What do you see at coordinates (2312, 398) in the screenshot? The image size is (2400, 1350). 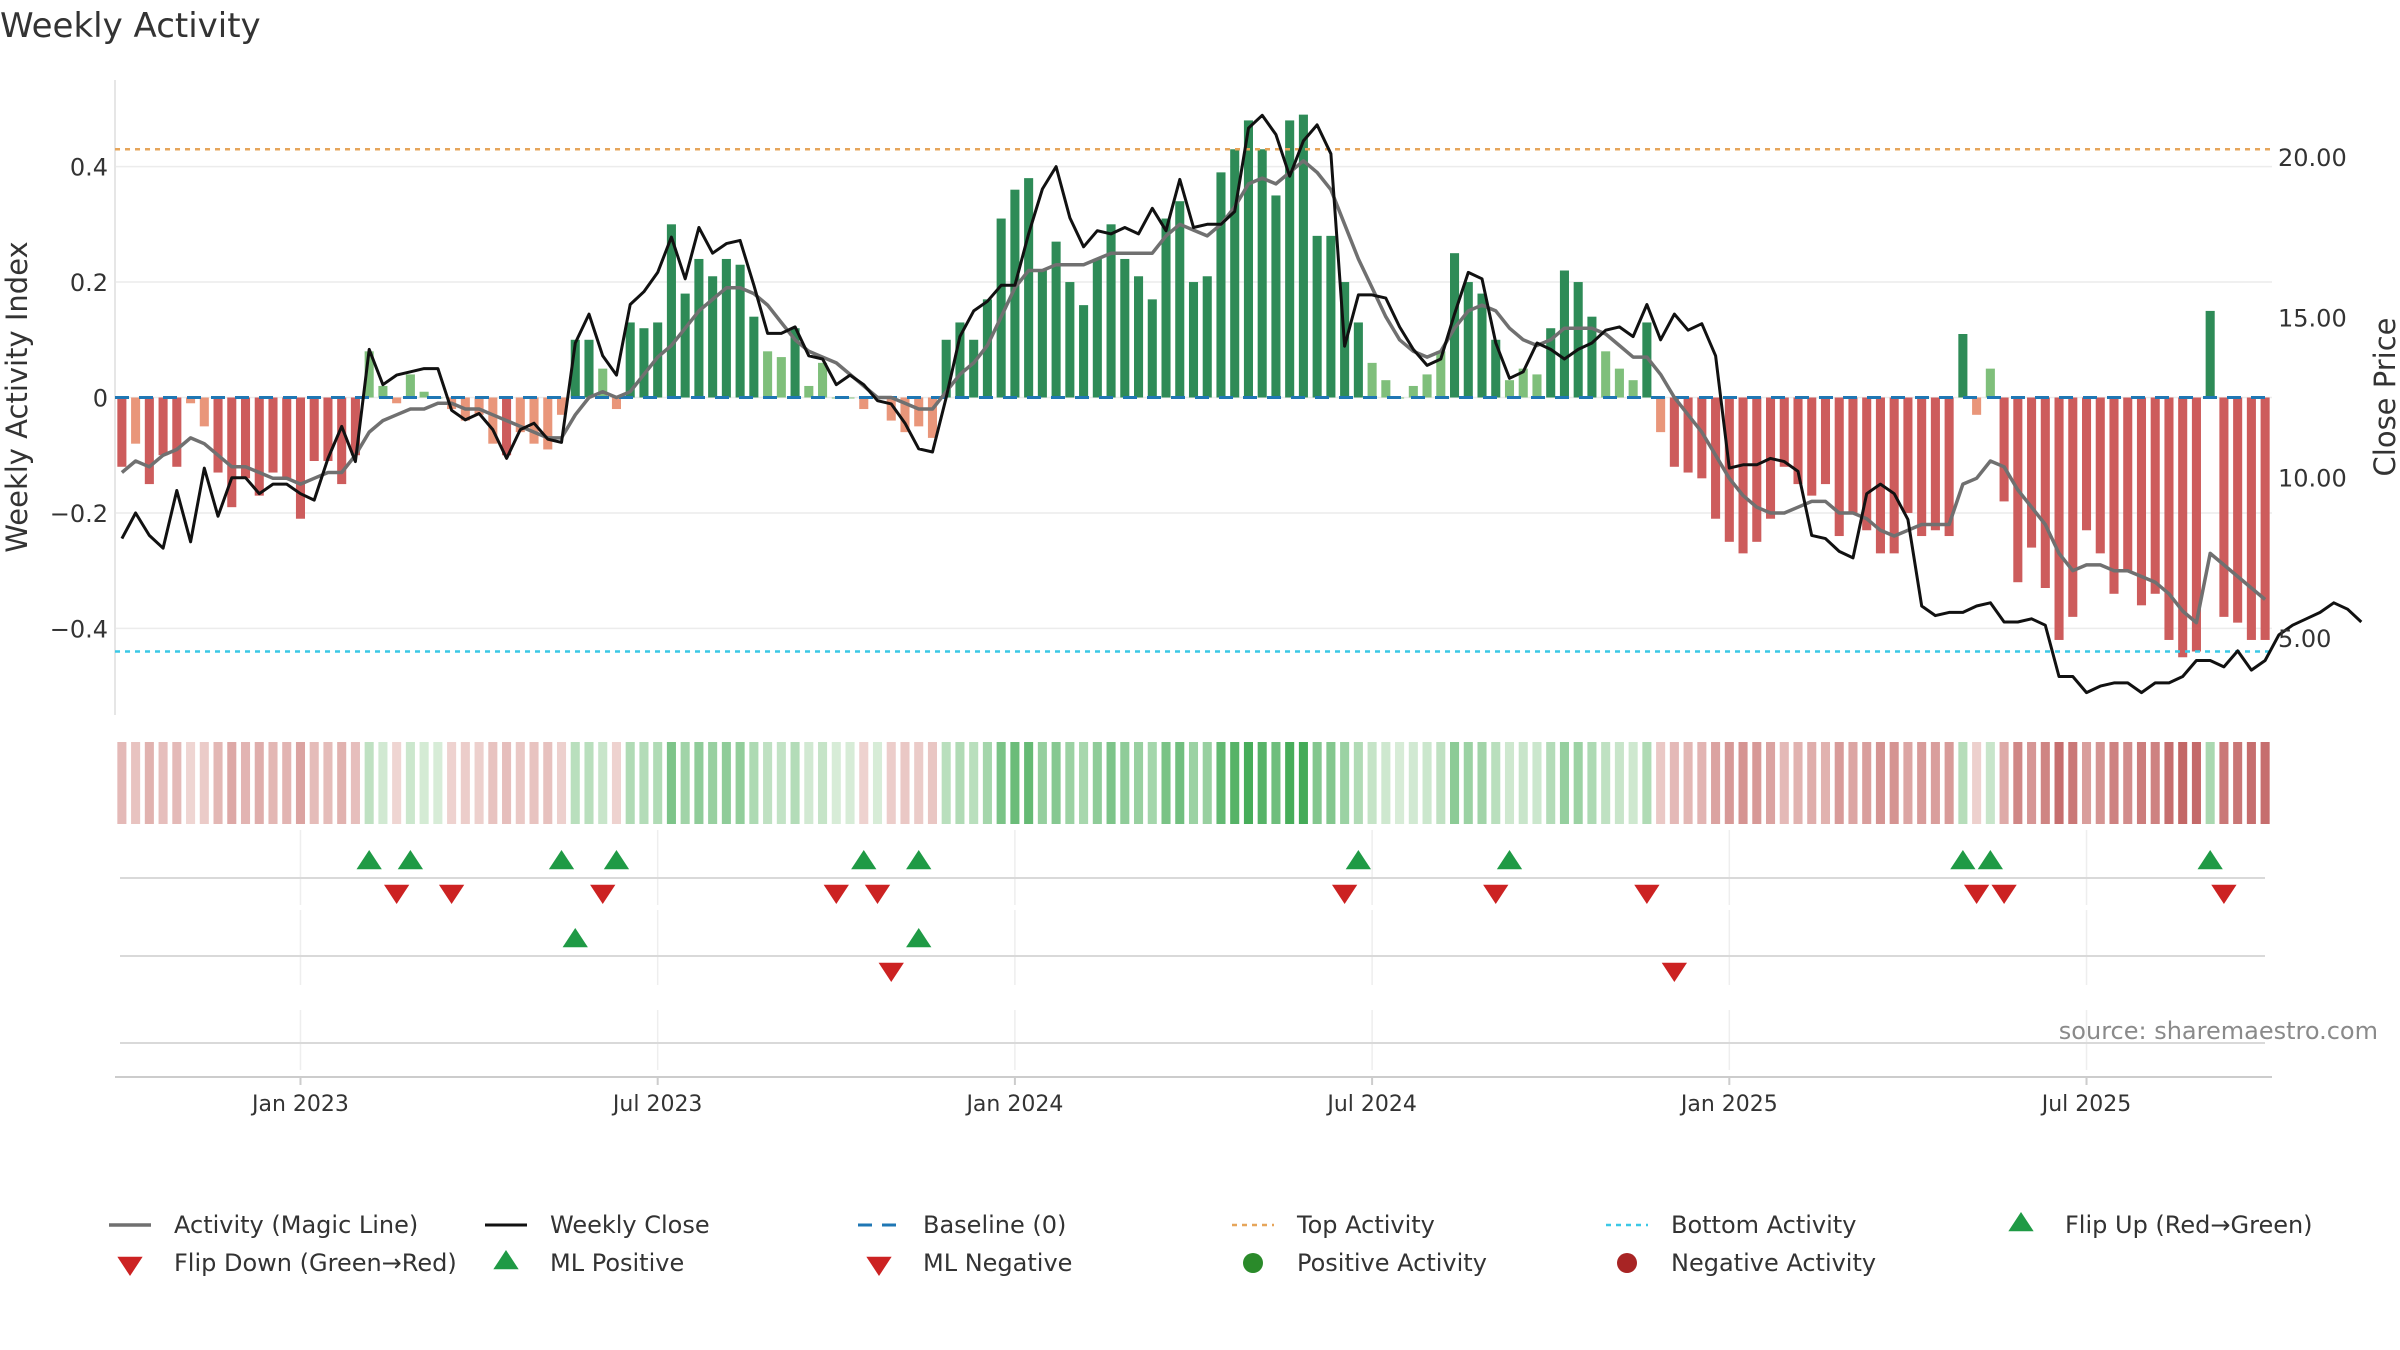 I see `close-price-axis-ticks: 5.00 10.00 15.00 20.00` at bounding box center [2312, 398].